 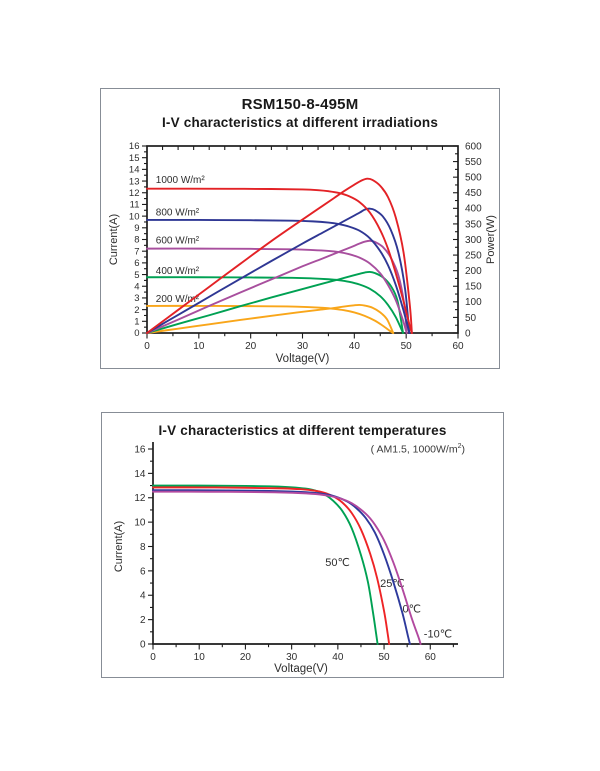 I want to click on current-tick-label: 13, so click(x=134, y=181).